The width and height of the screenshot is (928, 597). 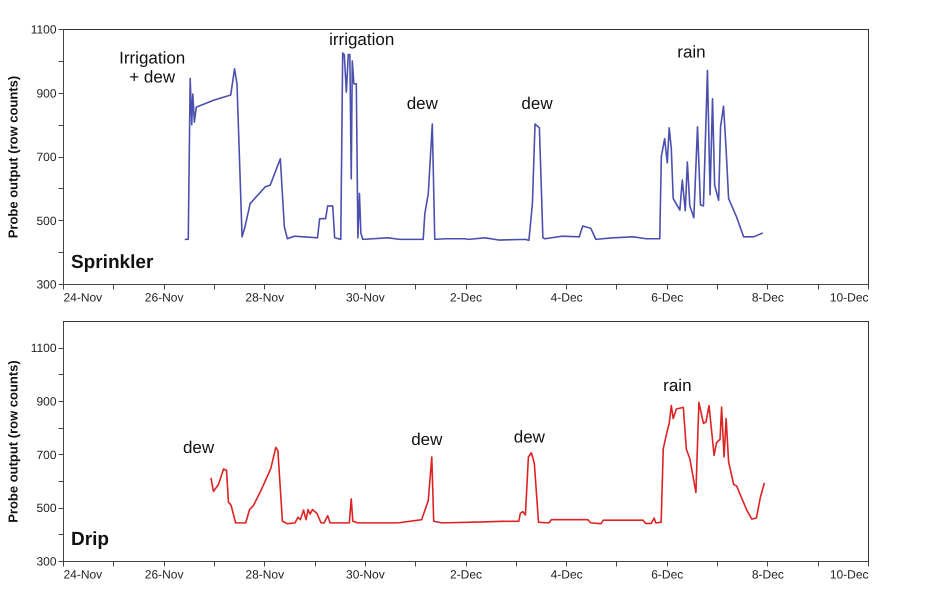 What do you see at coordinates (112, 262) in the screenshot?
I see `text: Sprinkler` at bounding box center [112, 262].